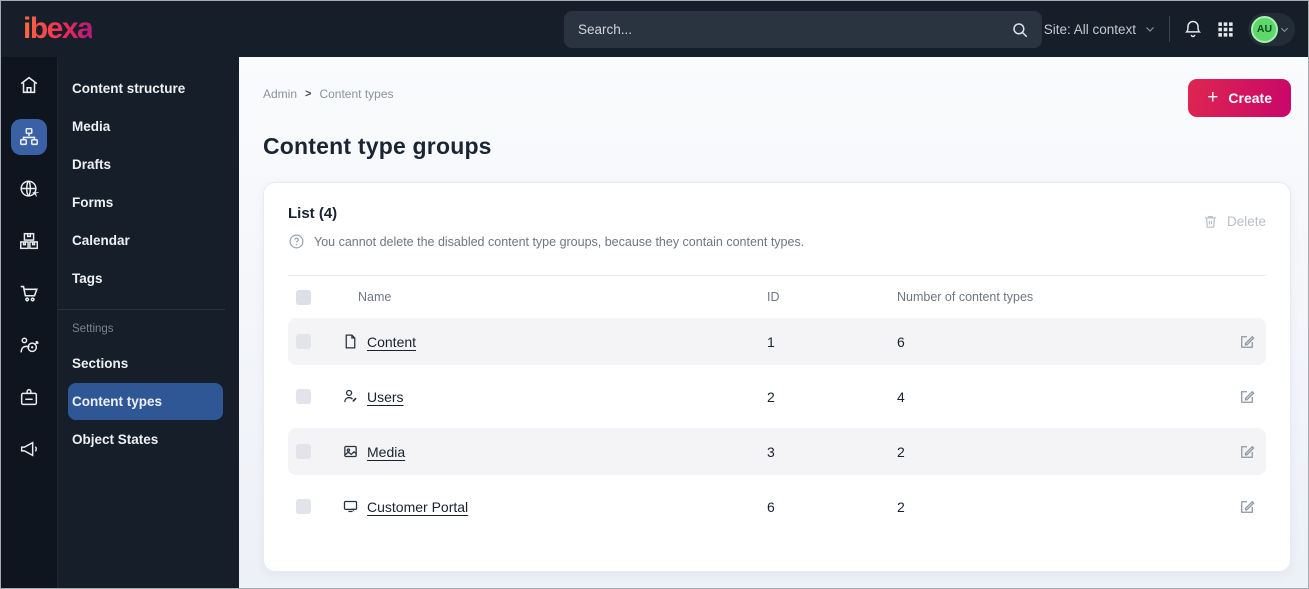  What do you see at coordinates (777, 451) in the screenshot?
I see `table-row: Media 3 2` at bounding box center [777, 451].